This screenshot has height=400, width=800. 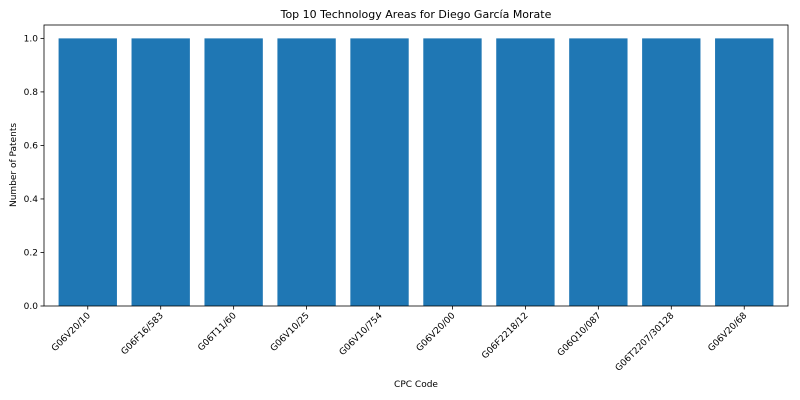 I want to click on bar-G06V10/25, so click(x=306, y=172).